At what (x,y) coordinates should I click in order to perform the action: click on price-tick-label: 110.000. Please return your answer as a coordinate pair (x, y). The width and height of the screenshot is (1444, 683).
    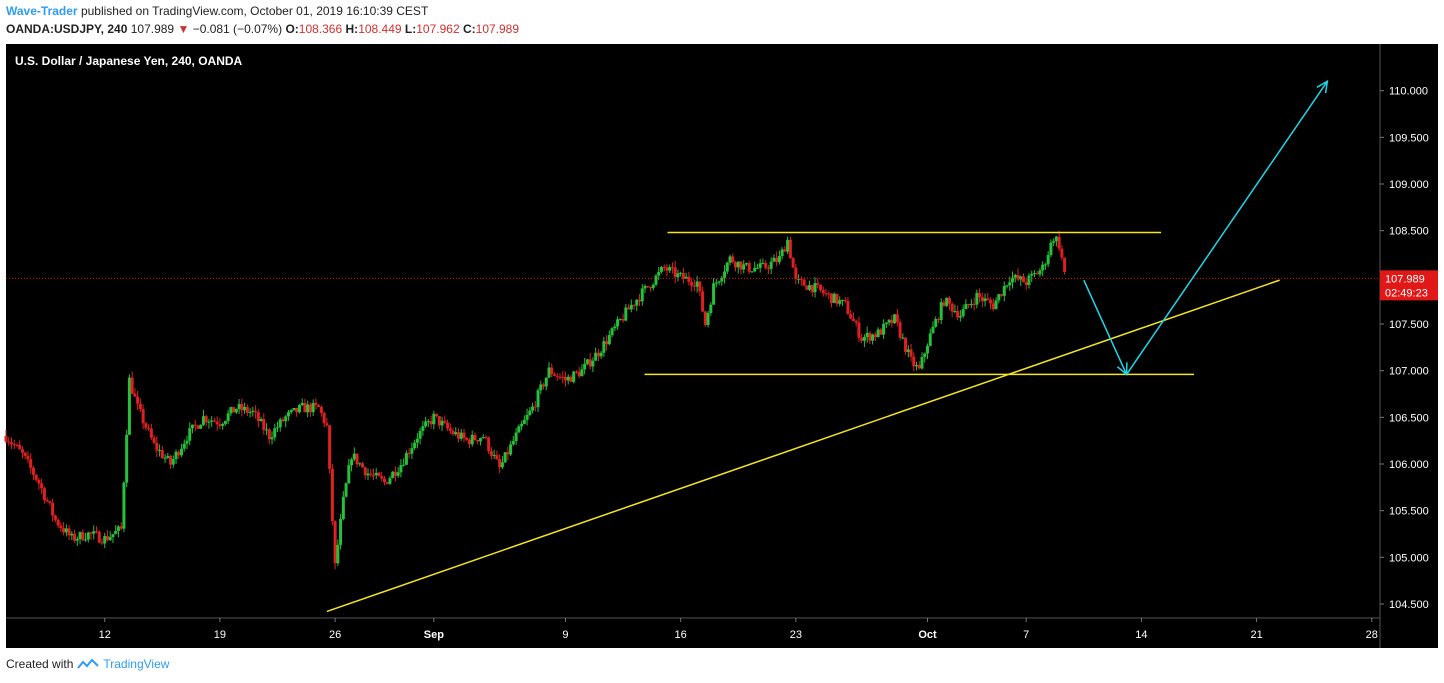
    Looking at the image, I should click on (1408, 92).